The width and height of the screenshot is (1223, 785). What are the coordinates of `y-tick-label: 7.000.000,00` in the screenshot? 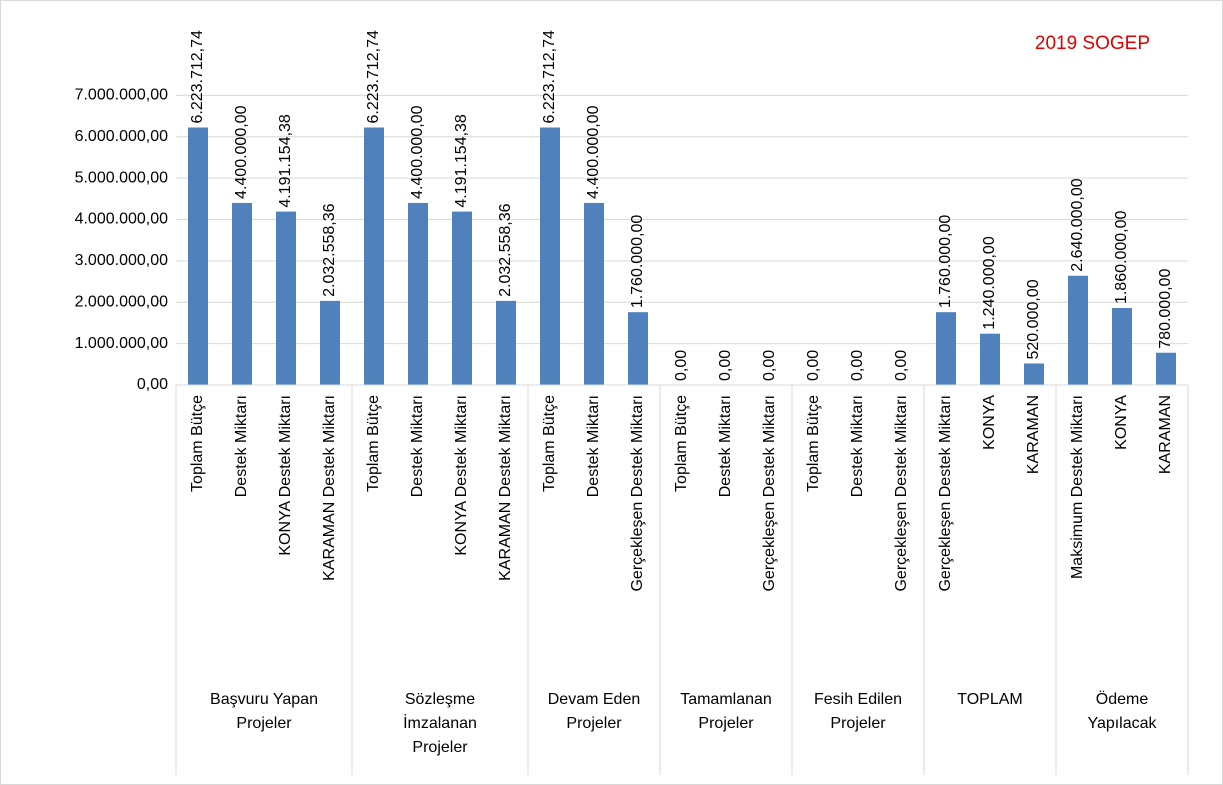 It's located at (122, 95).